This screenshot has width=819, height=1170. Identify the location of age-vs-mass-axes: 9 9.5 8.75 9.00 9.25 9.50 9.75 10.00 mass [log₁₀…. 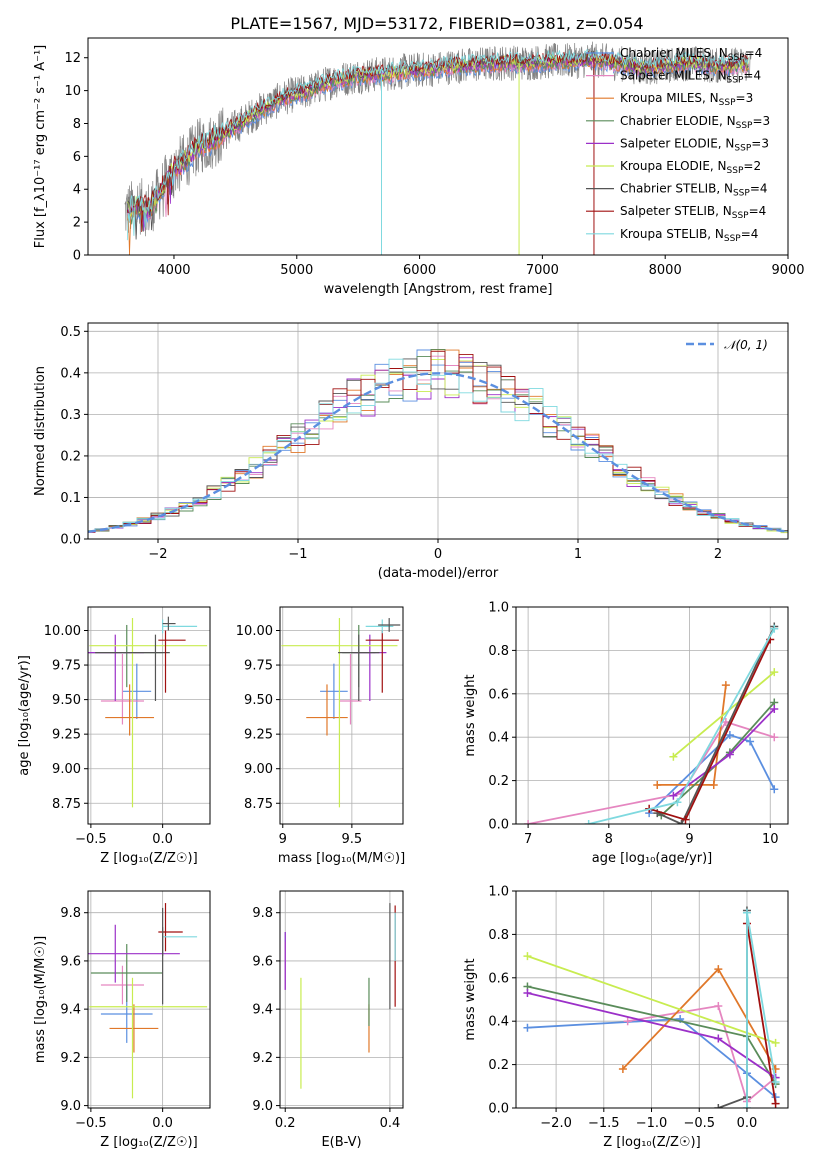
(320, 736).